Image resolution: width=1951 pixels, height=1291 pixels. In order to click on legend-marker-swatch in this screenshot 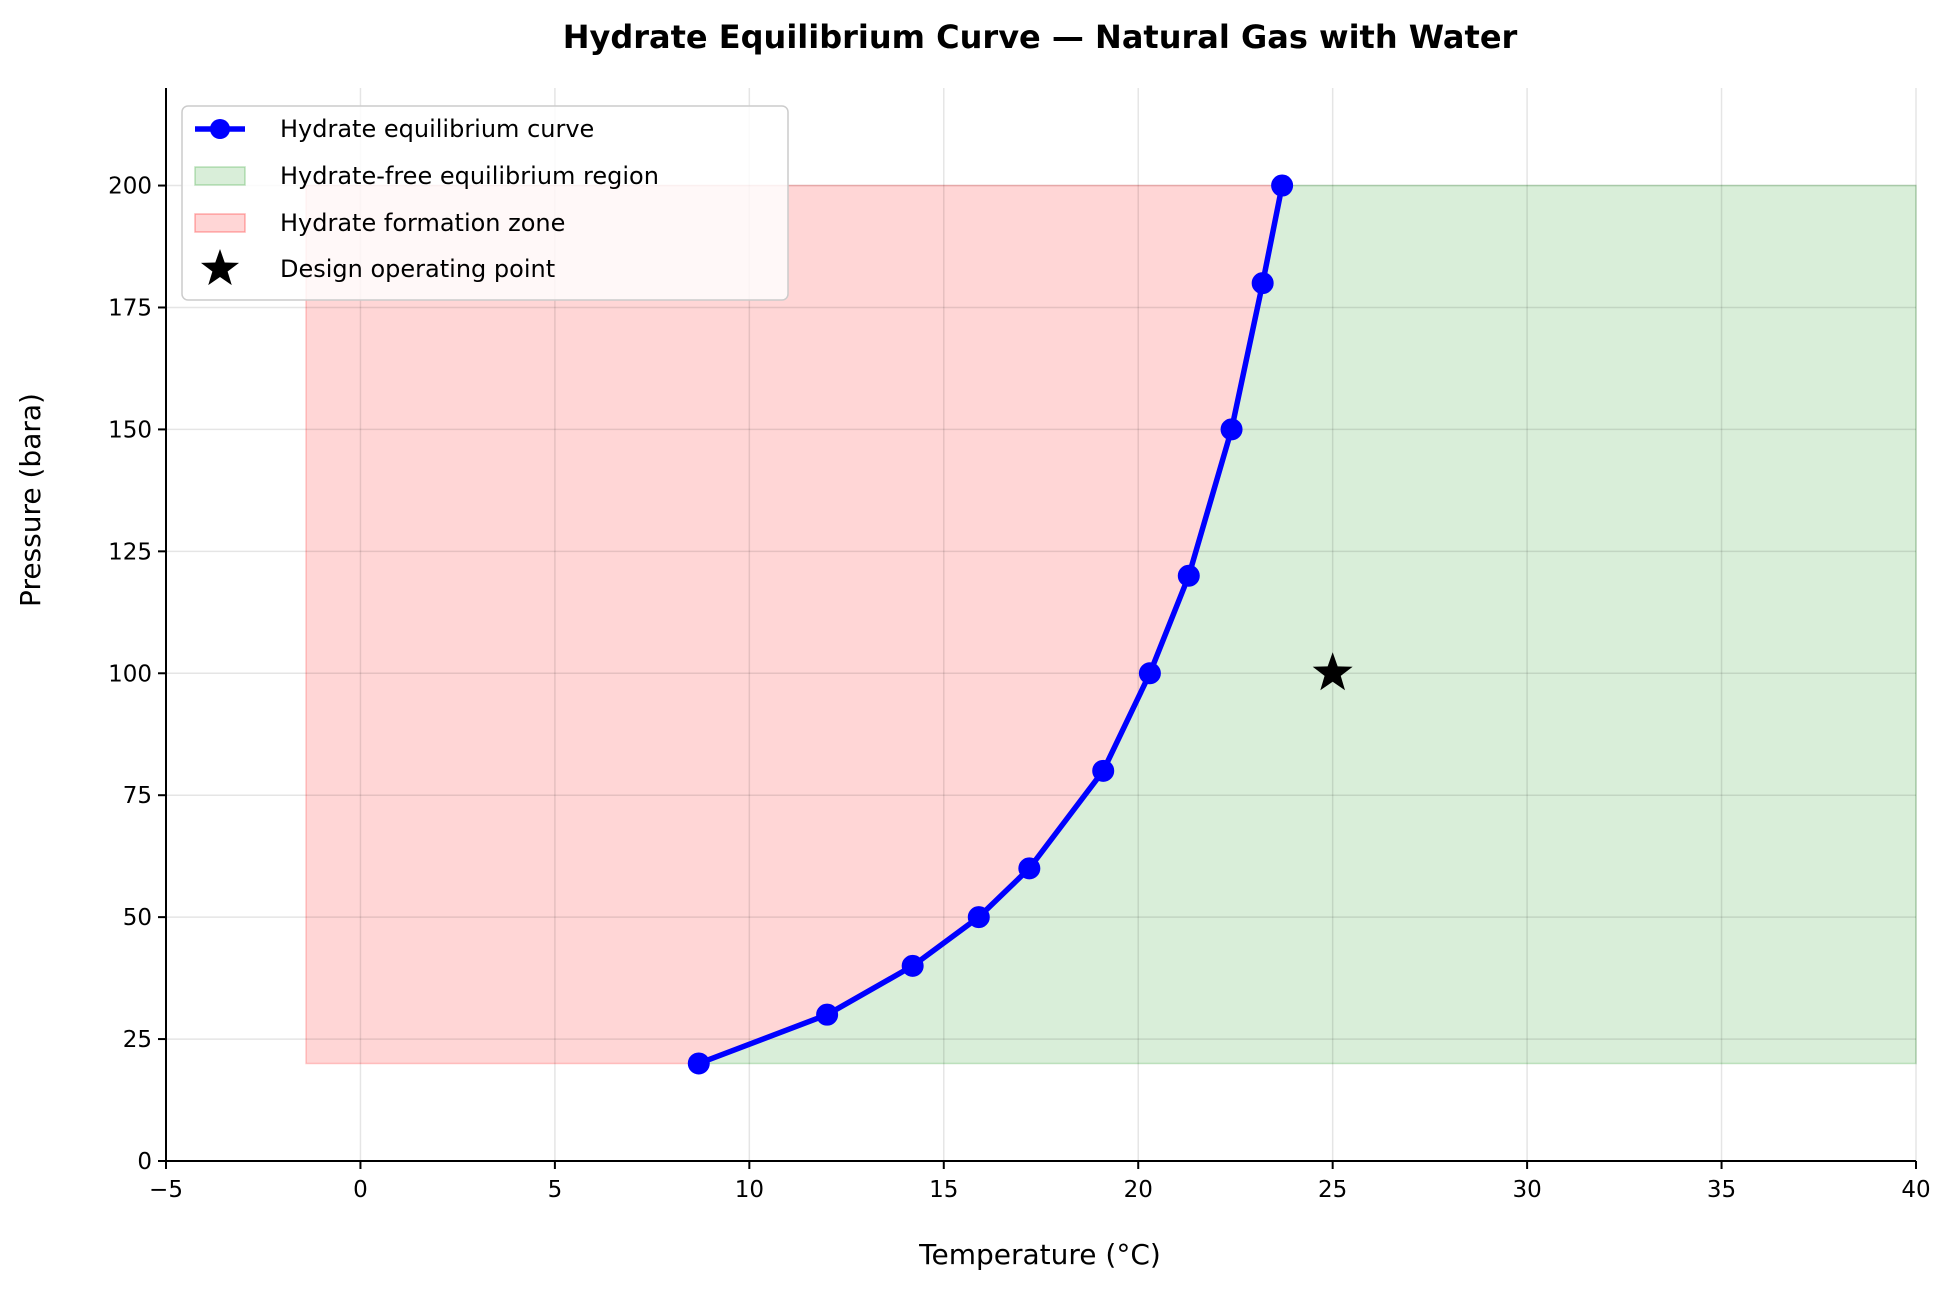, I will do `click(220, 129)`.